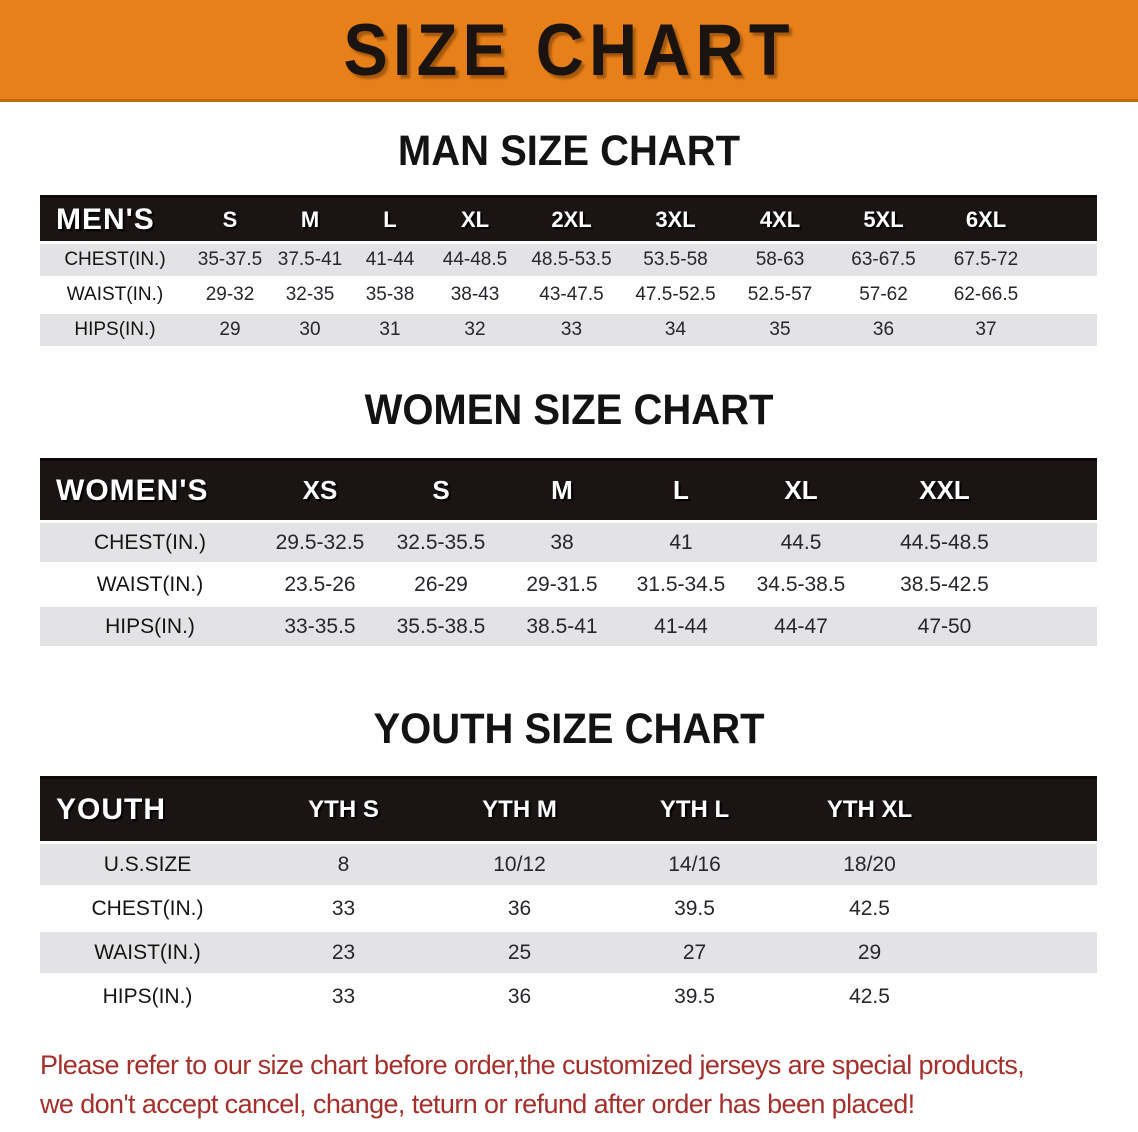 The image size is (1138, 1132). Describe the element at coordinates (320, 584) in the screenshot. I see `measurement-value: 23.5-26` at that location.